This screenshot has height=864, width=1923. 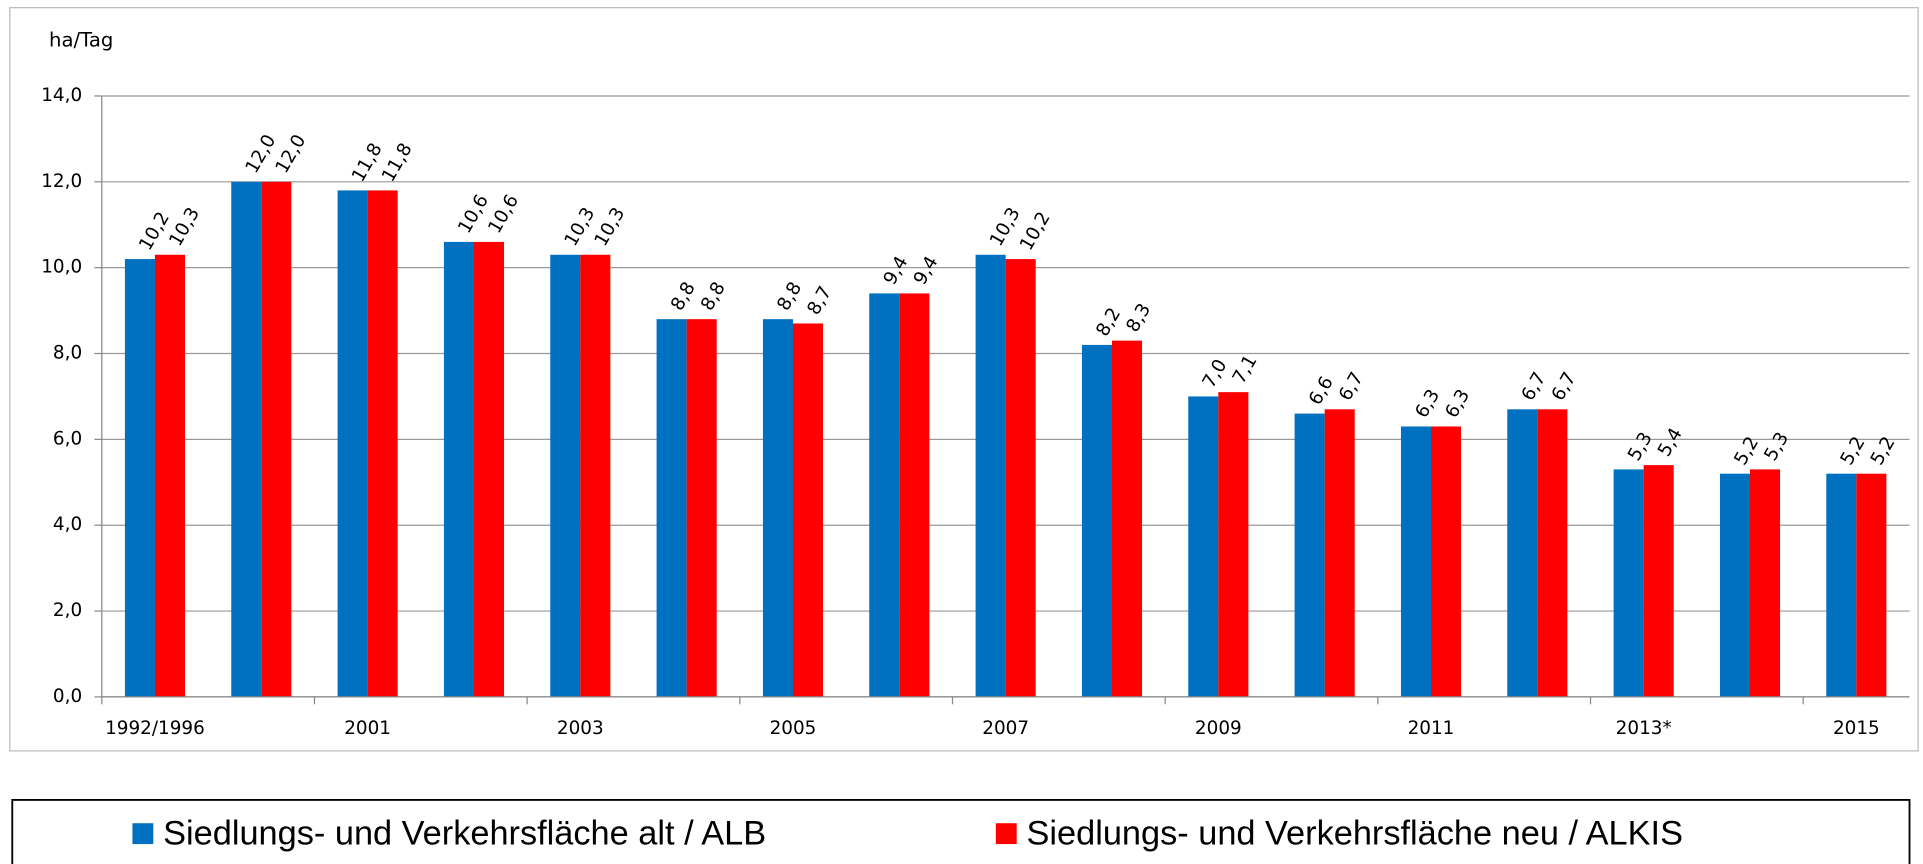 I want to click on x-tick-label: 2003, so click(x=580, y=728).